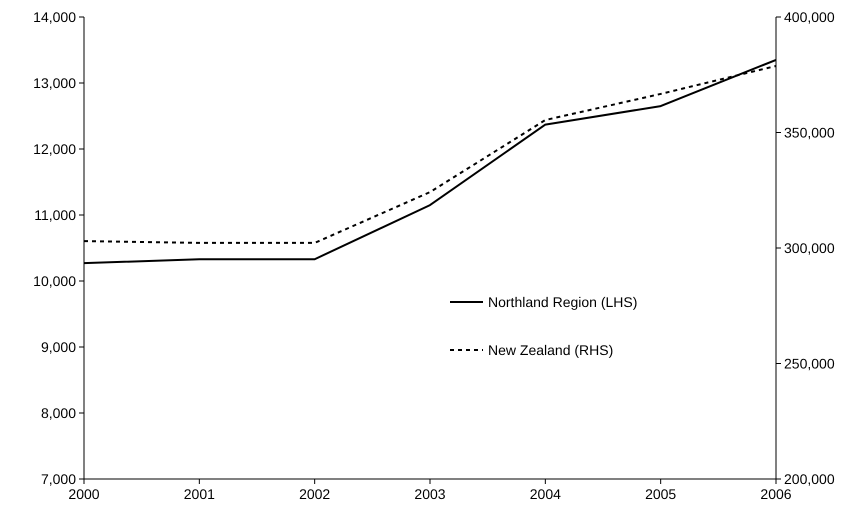  What do you see at coordinates (55, 214) in the screenshot?
I see `y-tick-label: 11,000` at bounding box center [55, 214].